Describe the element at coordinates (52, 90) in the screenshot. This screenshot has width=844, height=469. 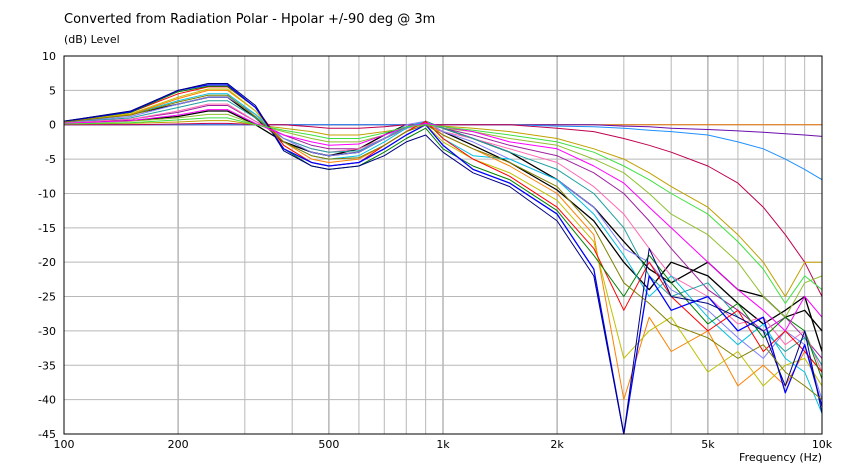
I see `y-tick-label: 5` at that location.